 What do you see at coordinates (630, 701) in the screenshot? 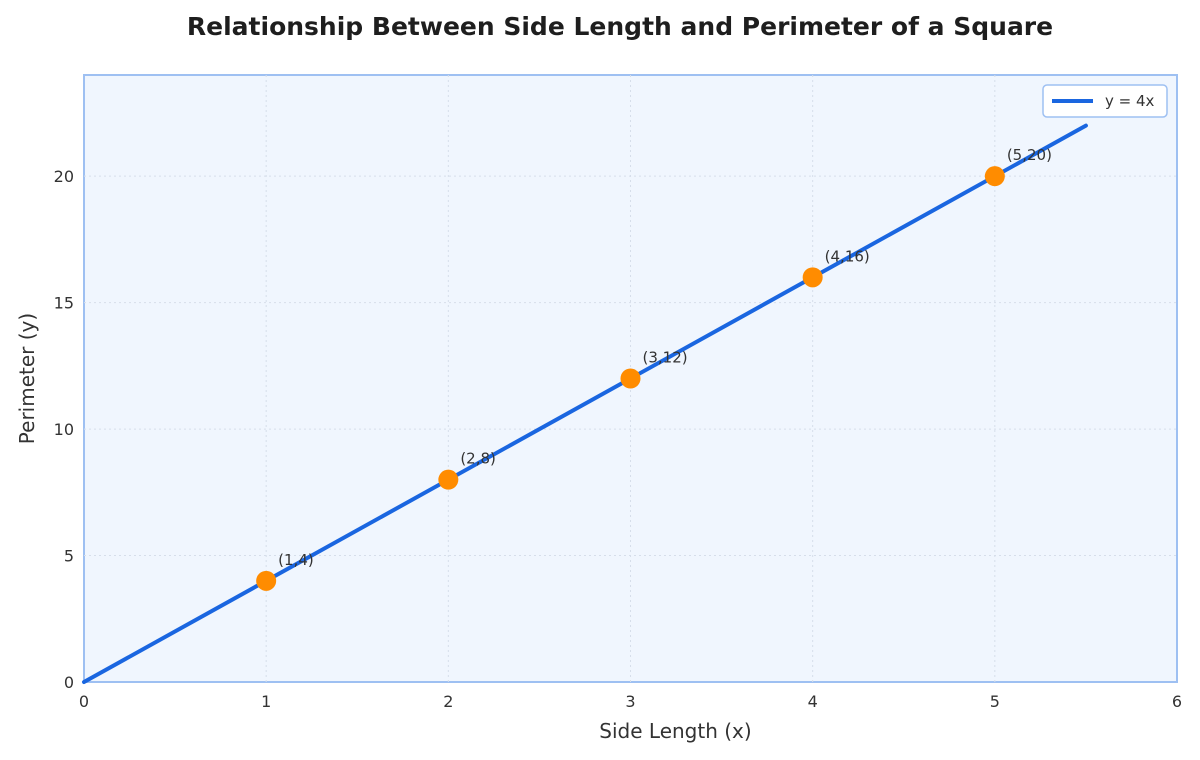
I see `x-tick-label: 3` at bounding box center [630, 701].